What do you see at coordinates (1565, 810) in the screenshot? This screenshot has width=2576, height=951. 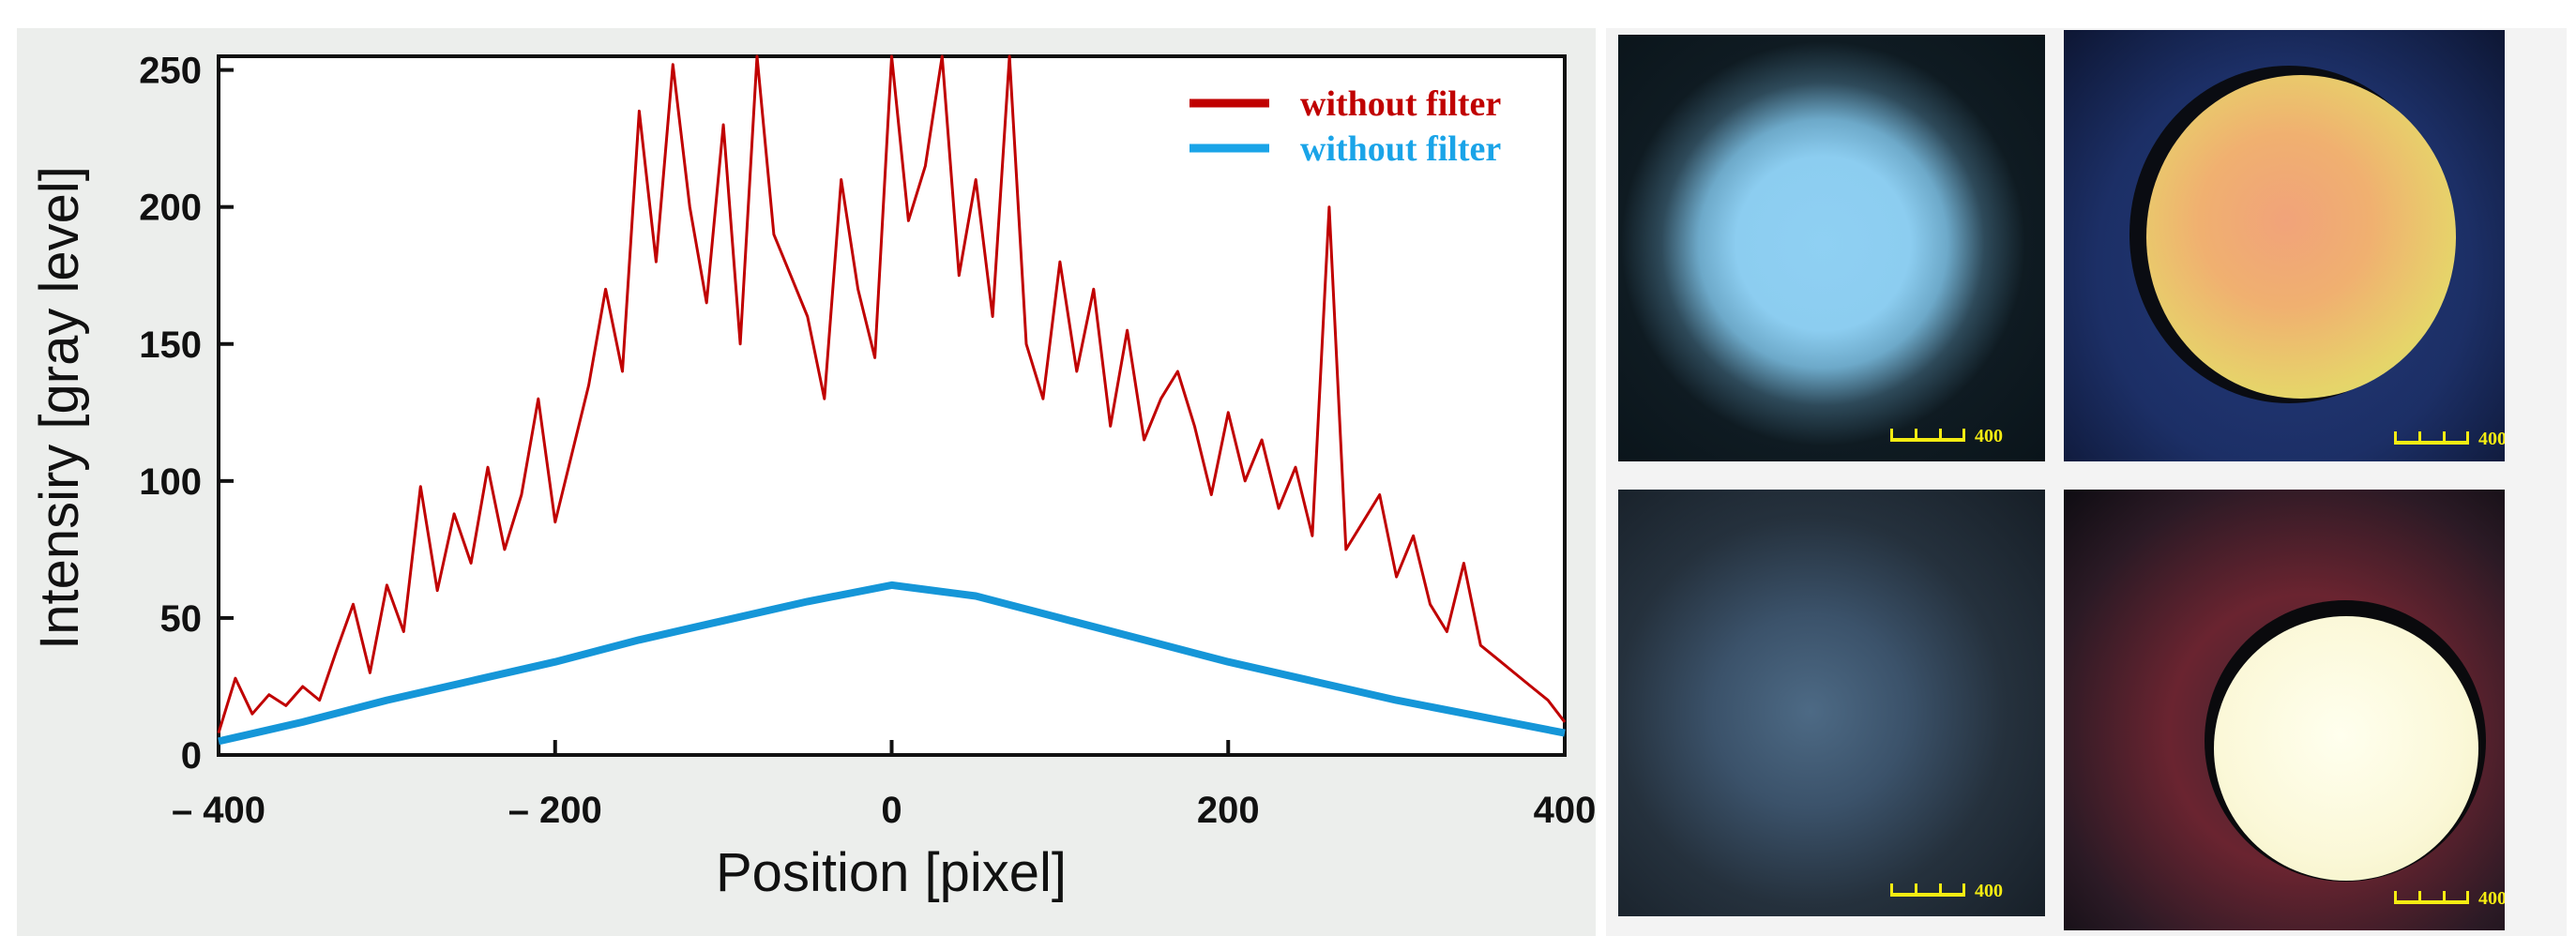 I see `x-tick-label: 400` at bounding box center [1565, 810].